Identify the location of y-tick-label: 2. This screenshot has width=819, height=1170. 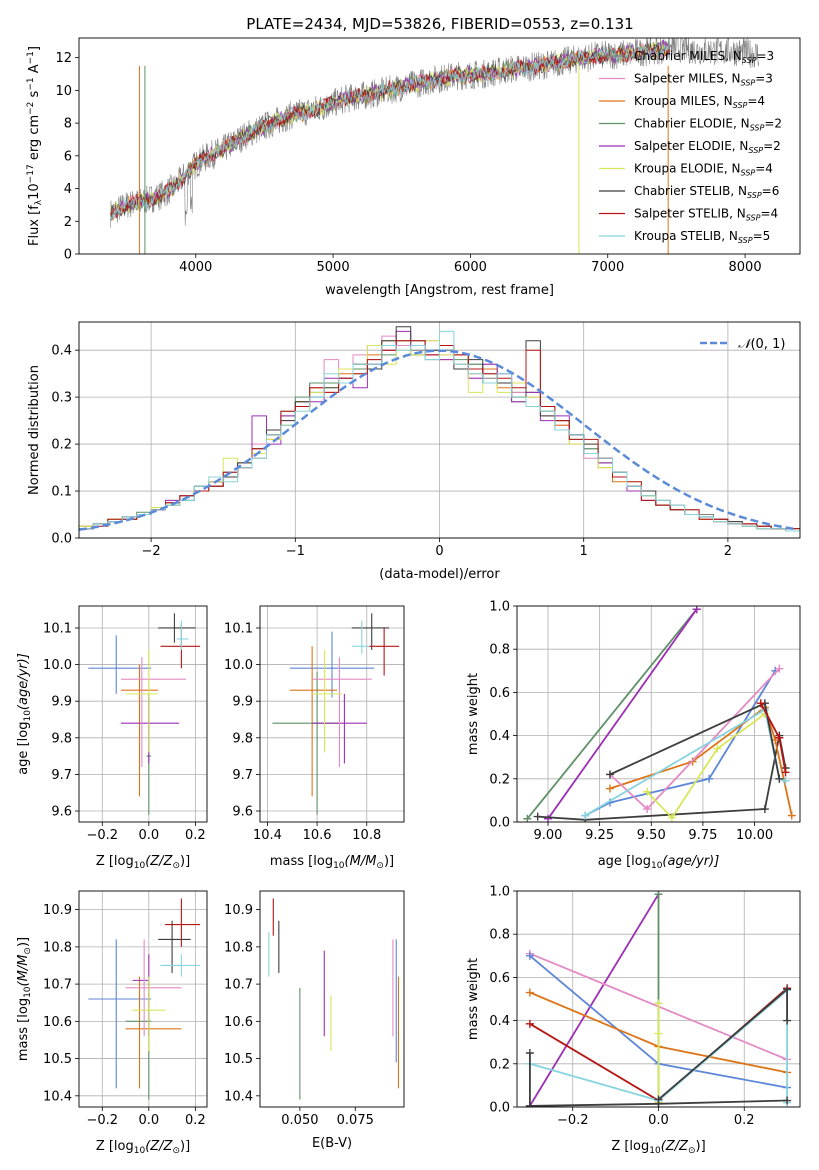
(68, 222).